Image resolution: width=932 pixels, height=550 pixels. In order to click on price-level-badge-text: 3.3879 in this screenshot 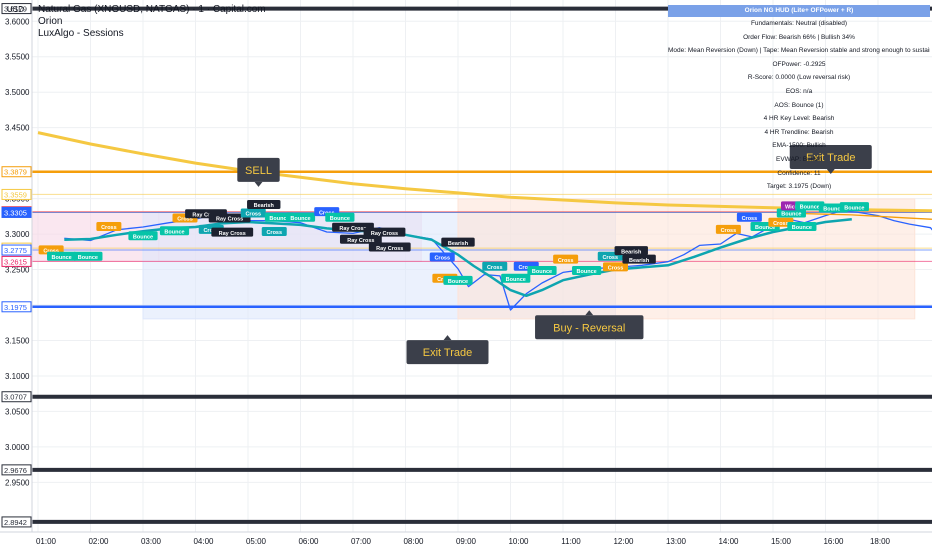, I will do `click(15, 172)`.